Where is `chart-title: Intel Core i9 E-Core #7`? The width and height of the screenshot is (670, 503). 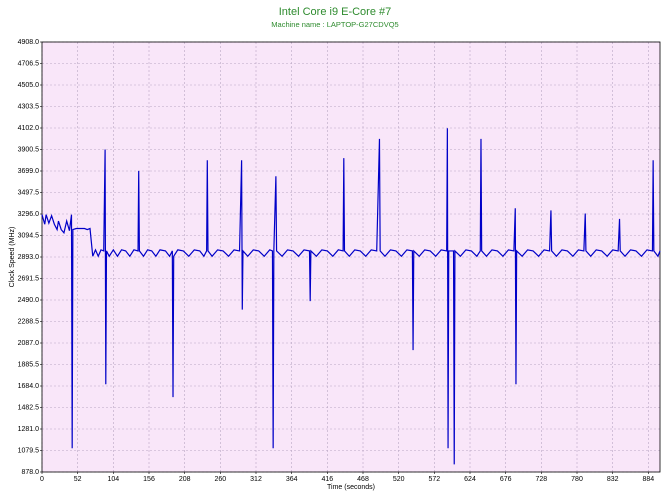 chart-title: Intel Core i9 E-Core #7 is located at coordinates (335, 12).